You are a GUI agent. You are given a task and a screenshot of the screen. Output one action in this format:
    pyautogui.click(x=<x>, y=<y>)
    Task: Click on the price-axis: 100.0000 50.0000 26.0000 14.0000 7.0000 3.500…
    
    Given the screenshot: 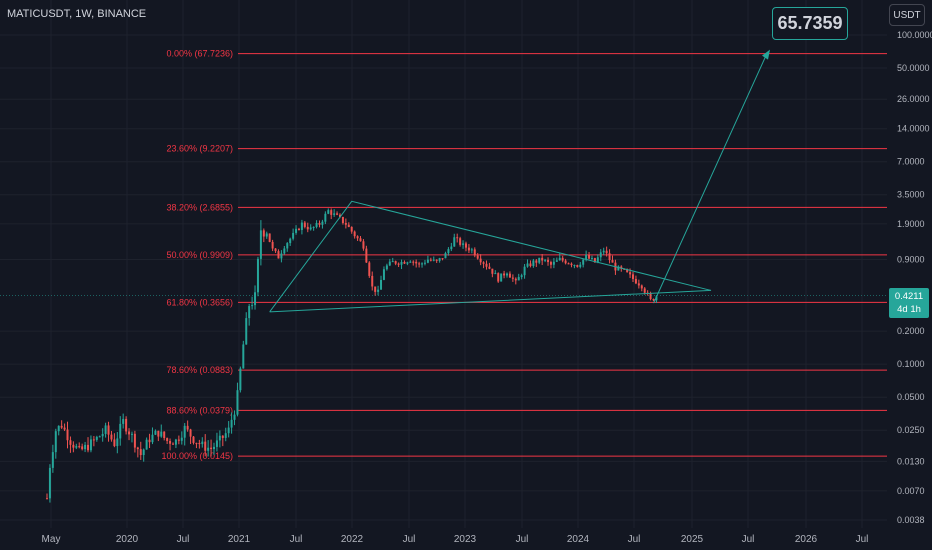 What is the action you would take?
    pyautogui.click(x=909, y=275)
    